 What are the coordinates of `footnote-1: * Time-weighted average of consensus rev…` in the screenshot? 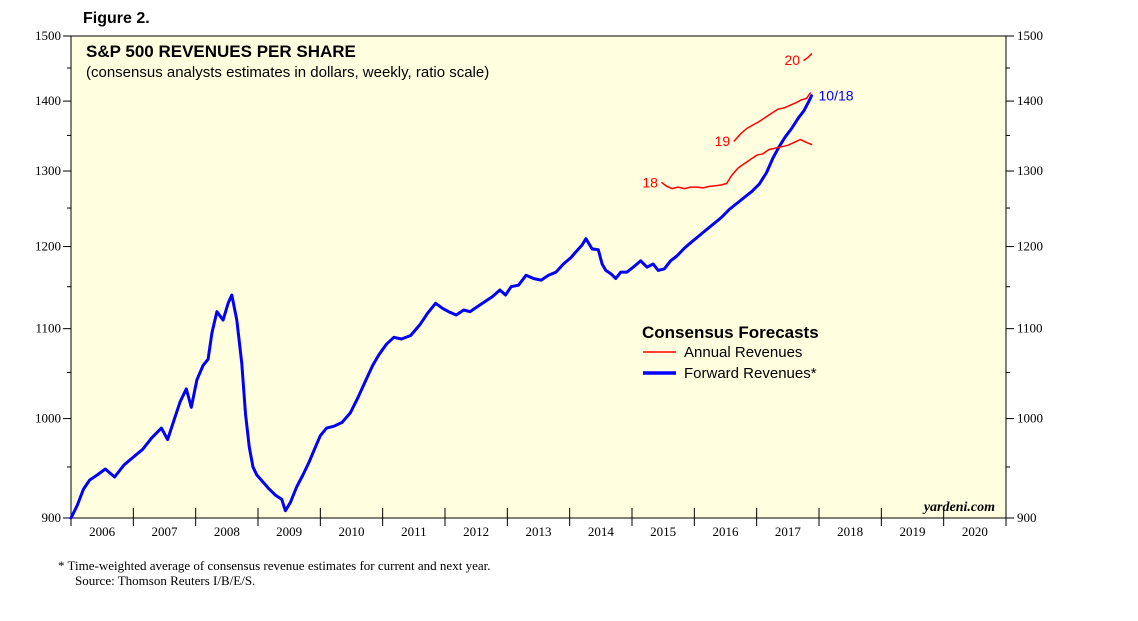 It's located at (274, 565).